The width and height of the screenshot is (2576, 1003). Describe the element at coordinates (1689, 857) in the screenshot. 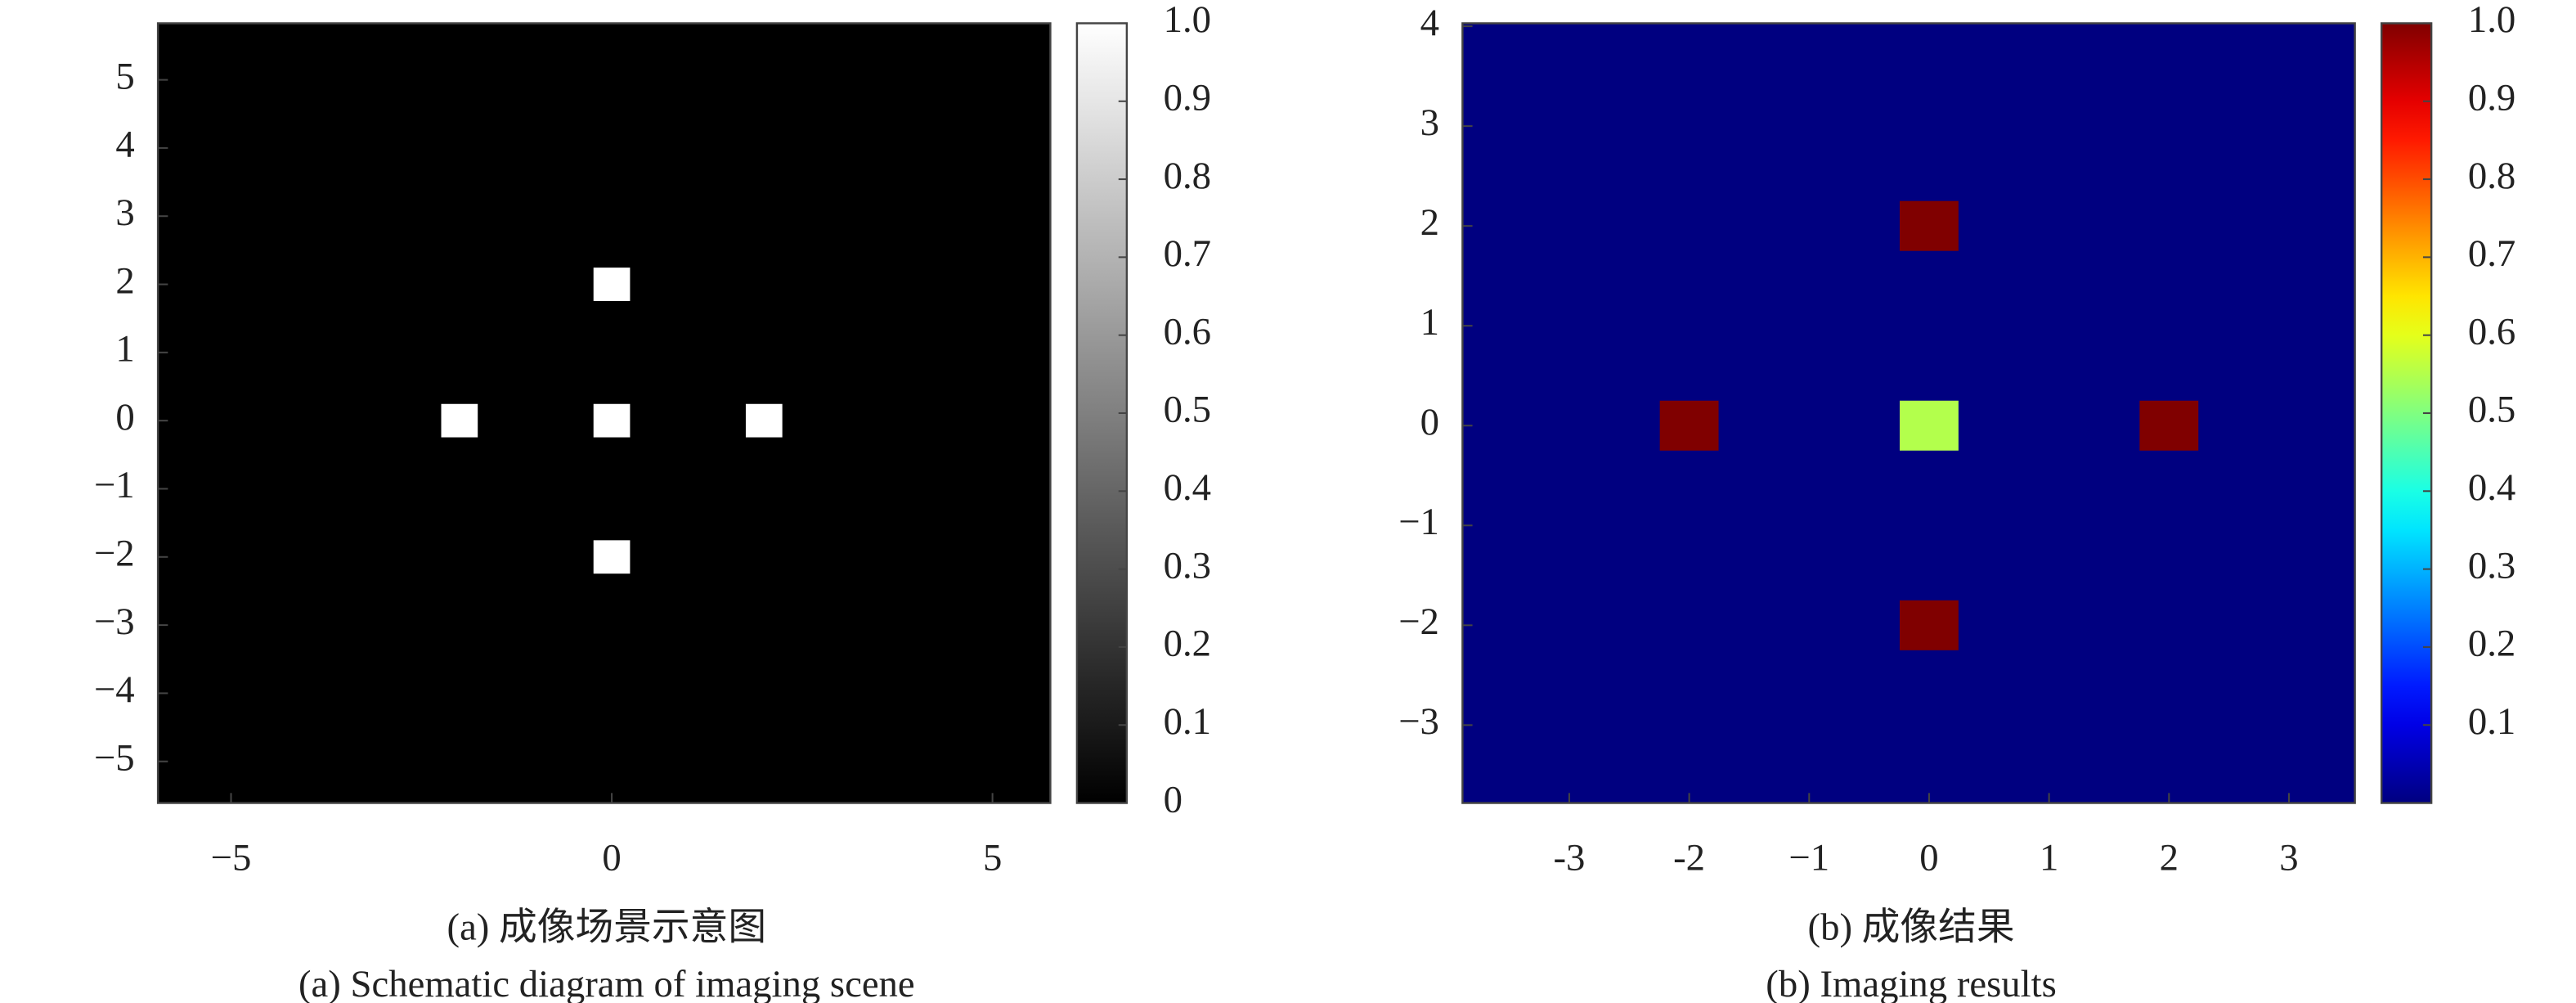

I see `x-tick-label: -2` at that location.